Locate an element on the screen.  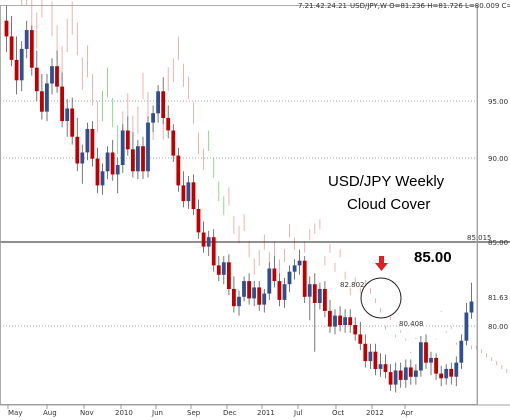
x-tick-label: Sep is located at coordinates (194, 413).